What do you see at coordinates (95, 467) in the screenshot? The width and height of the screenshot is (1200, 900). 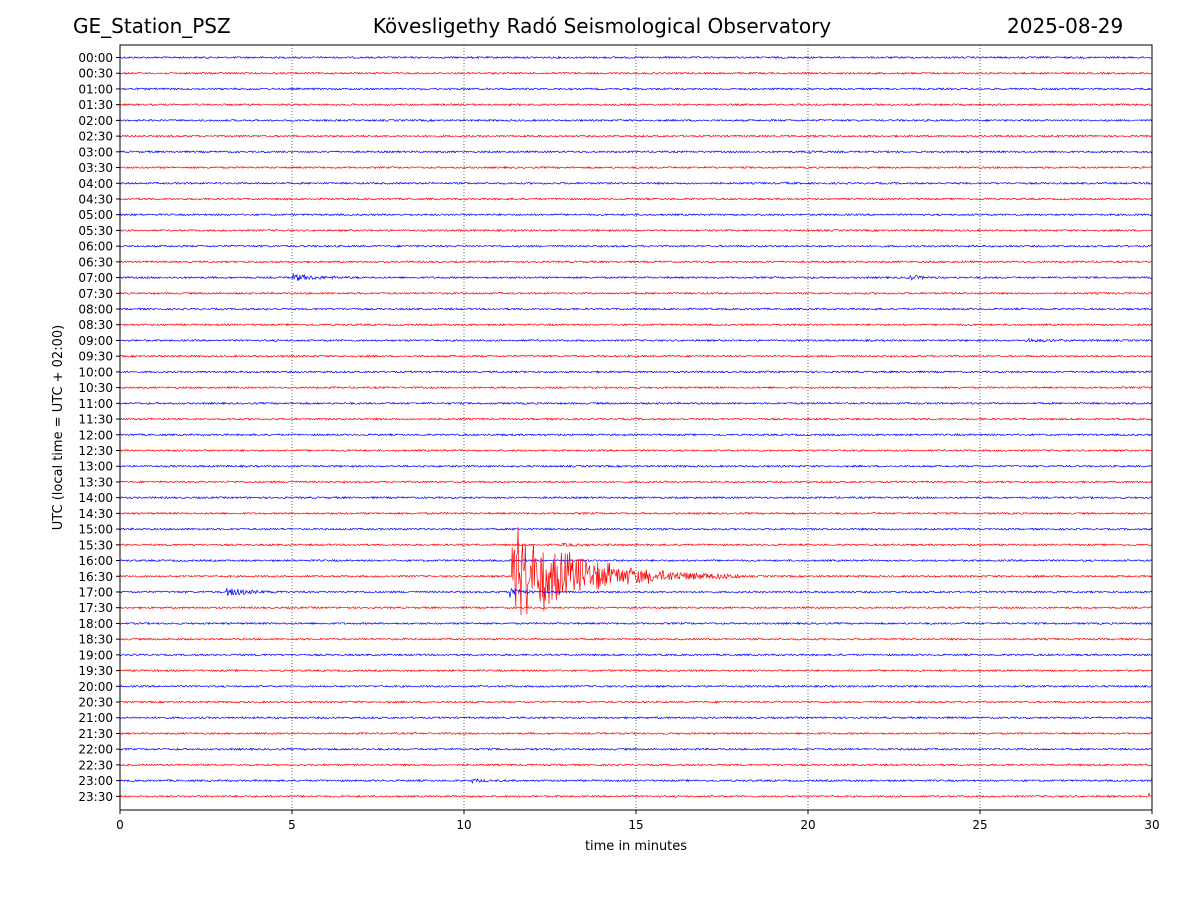 I see `y-tick-label: 13:00` at bounding box center [95, 467].